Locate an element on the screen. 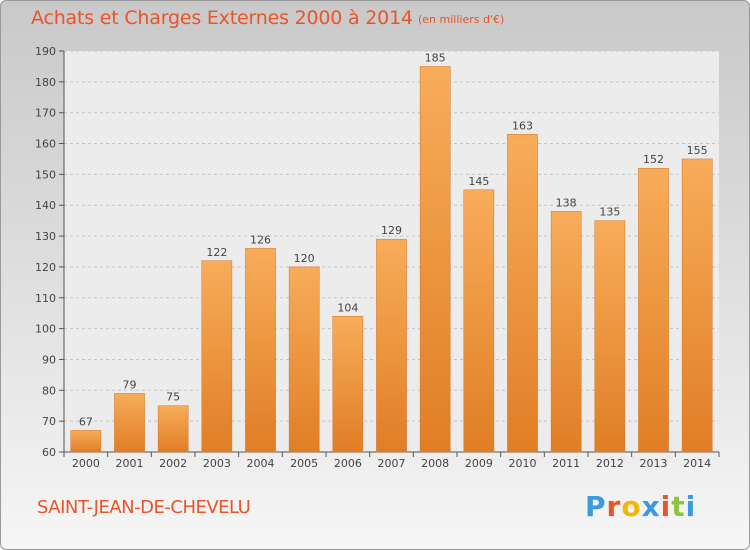 The height and width of the screenshot is (550, 750). x-tick-label-2009: 2009 is located at coordinates (479, 463).